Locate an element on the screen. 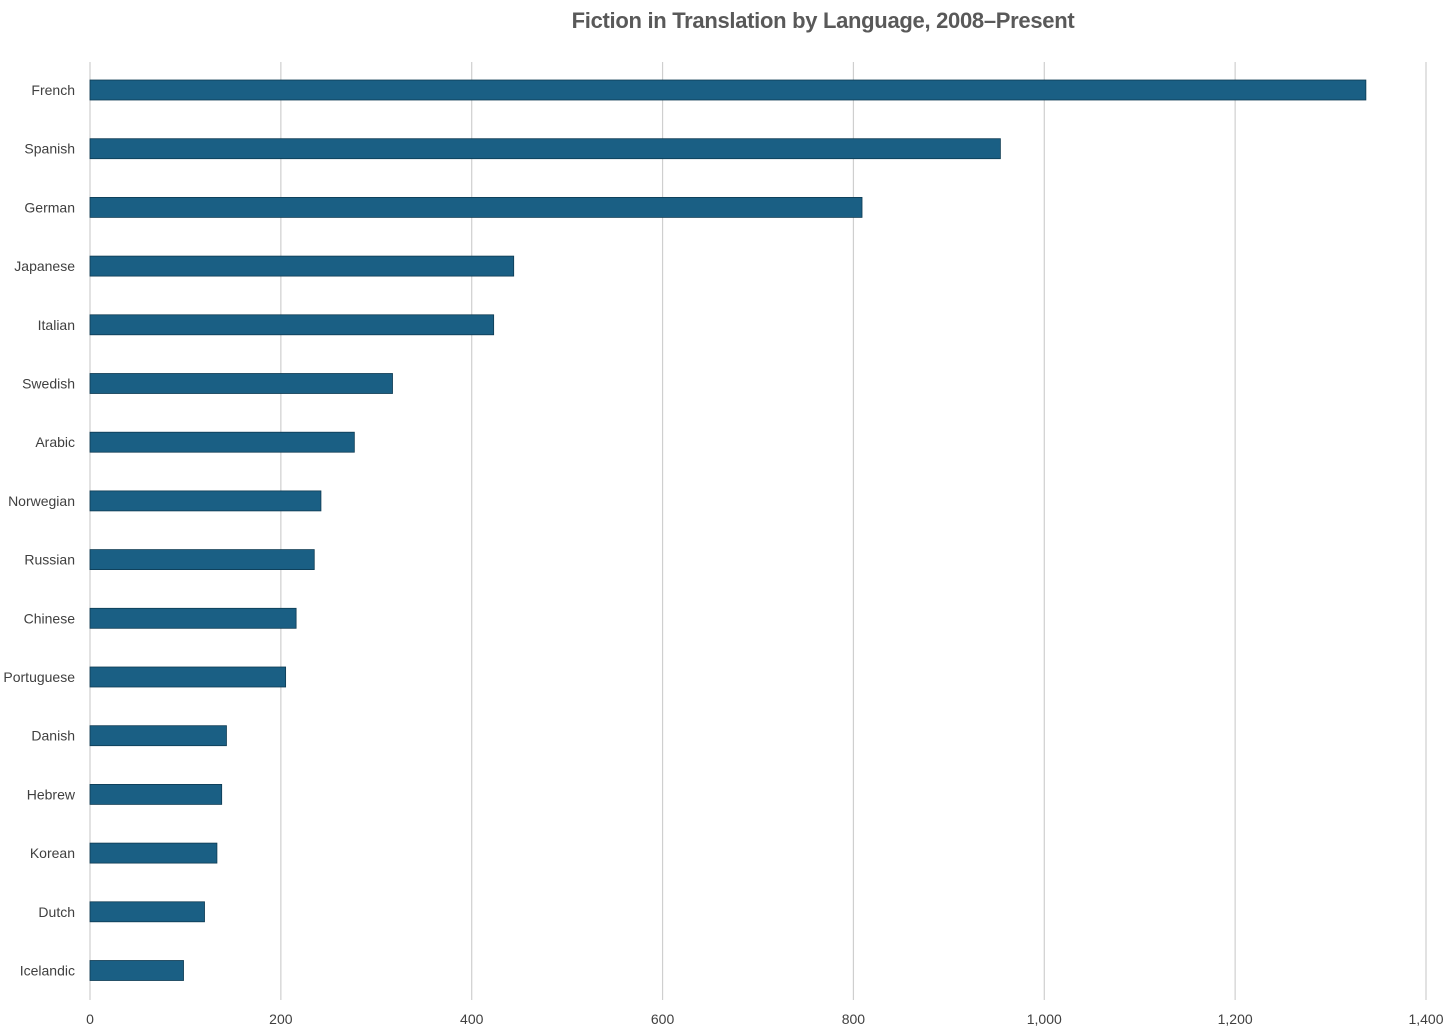 This screenshot has width=1456, height=1035. bar-portuguese is located at coordinates (188, 677).